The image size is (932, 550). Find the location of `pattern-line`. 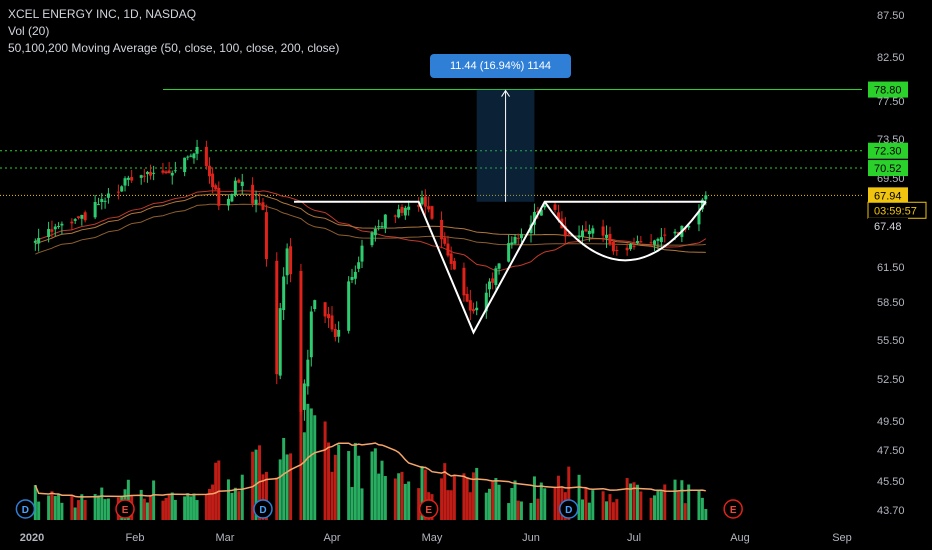

pattern-line is located at coordinates (500, 267).